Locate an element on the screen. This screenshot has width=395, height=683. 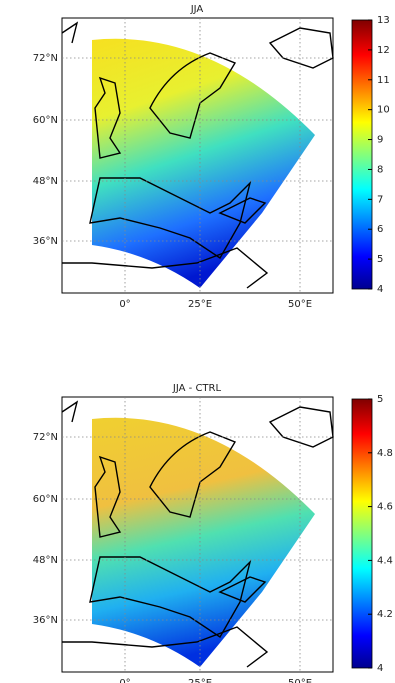
colorbar-label: 6 is located at coordinates (380, 229).